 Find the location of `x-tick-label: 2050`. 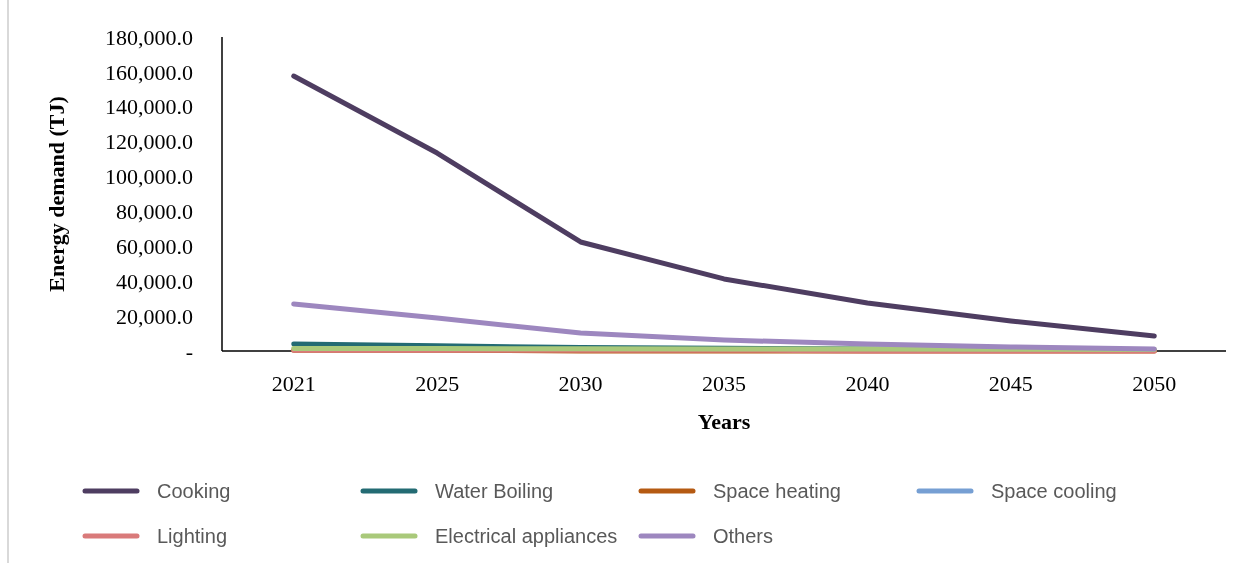

x-tick-label: 2050 is located at coordinates (1154, 383).